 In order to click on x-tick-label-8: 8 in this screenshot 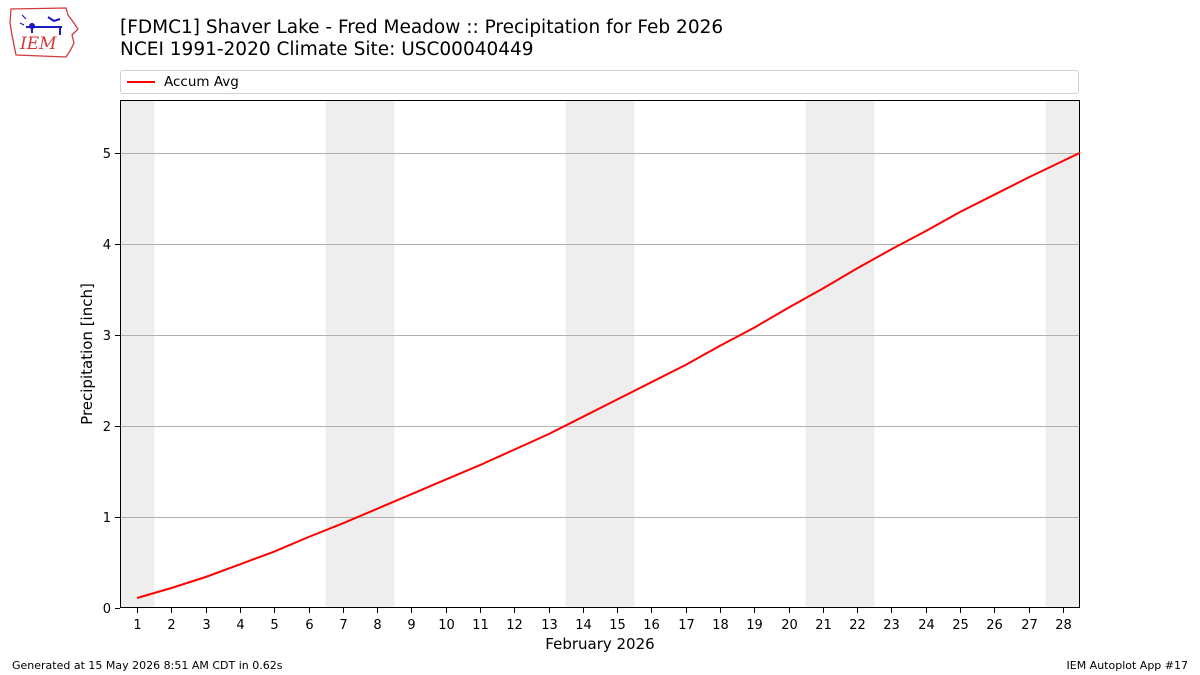, I will do `click(377, 625)`.